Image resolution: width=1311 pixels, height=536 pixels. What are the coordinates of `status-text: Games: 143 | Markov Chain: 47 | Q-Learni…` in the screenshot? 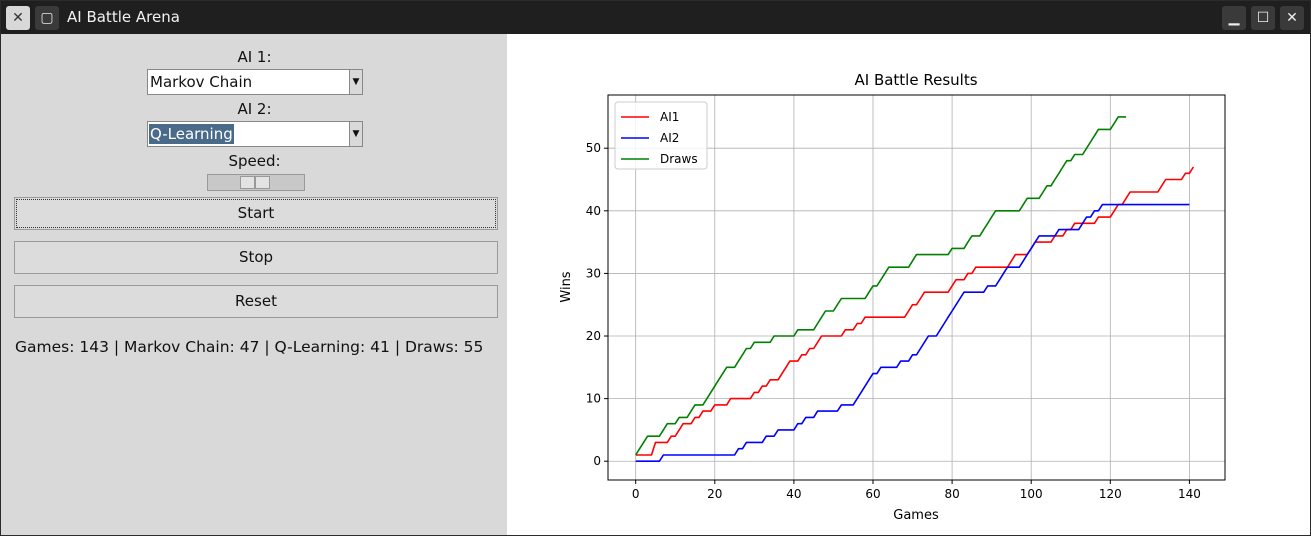 It's located at (249, 347).